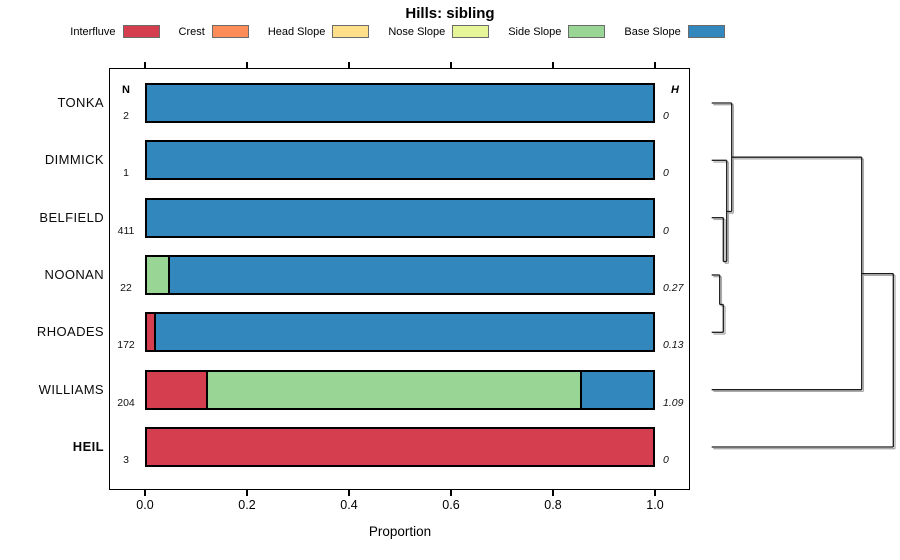  Describe the element at coordinates (126, 345) in the screenshot. I see `n-value: 172` at that location.